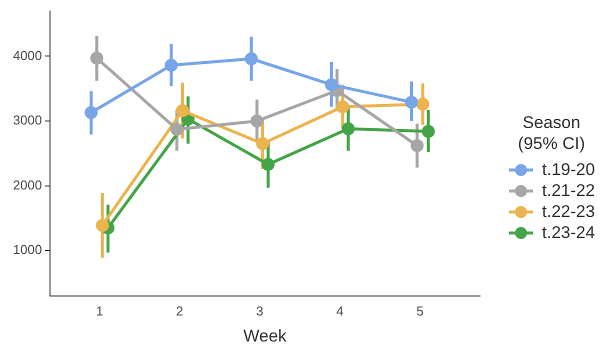  What do you see at coordinates (27, 250) in the screenshot?
I see `y-tick-label: 1000` at bounding box center [27, 250].